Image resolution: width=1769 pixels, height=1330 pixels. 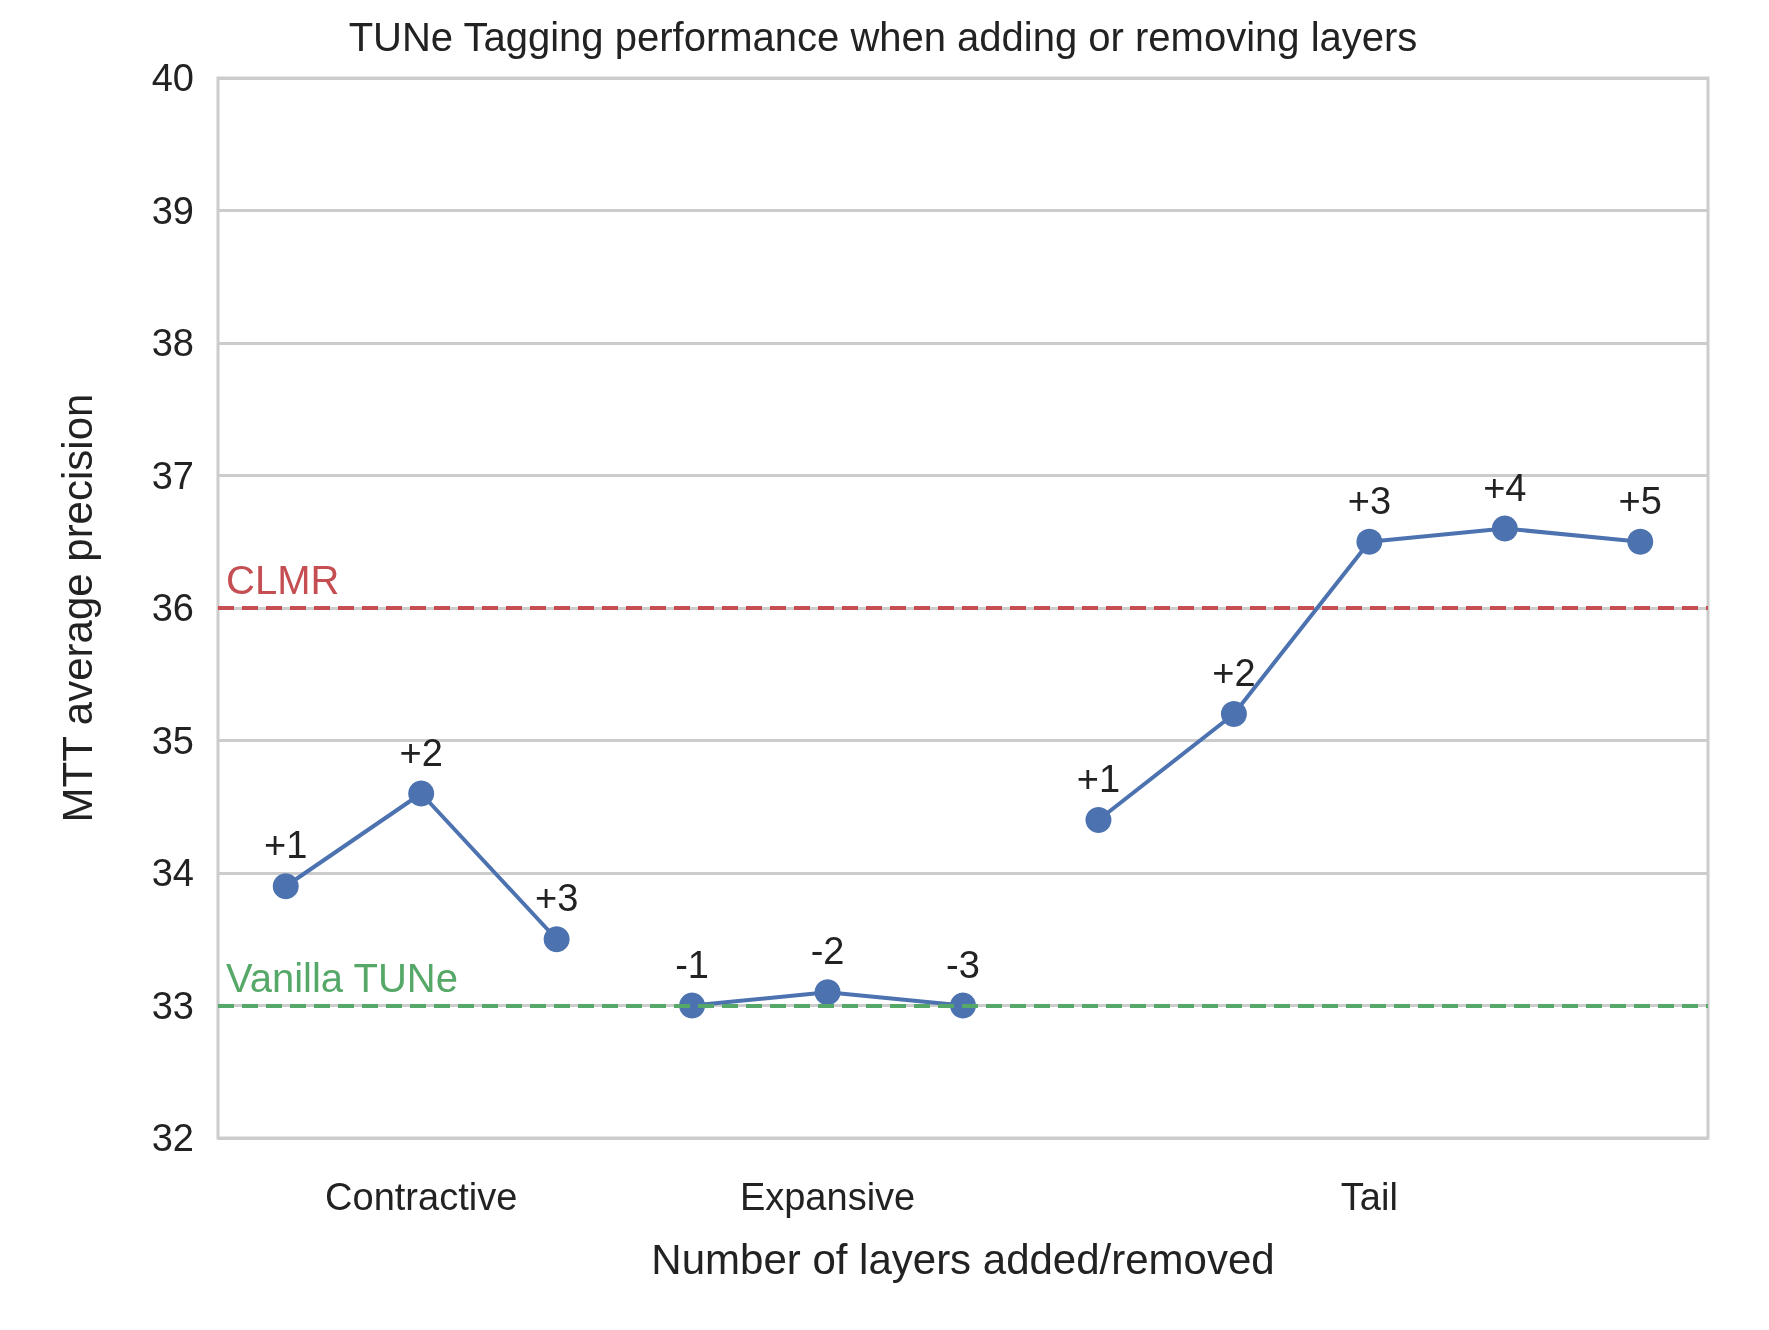 What do you see at coordinates (342, 977) in the screenshot?
I see `ref-line-label: Vanilla TUNe` at bounding box center [342, 977].